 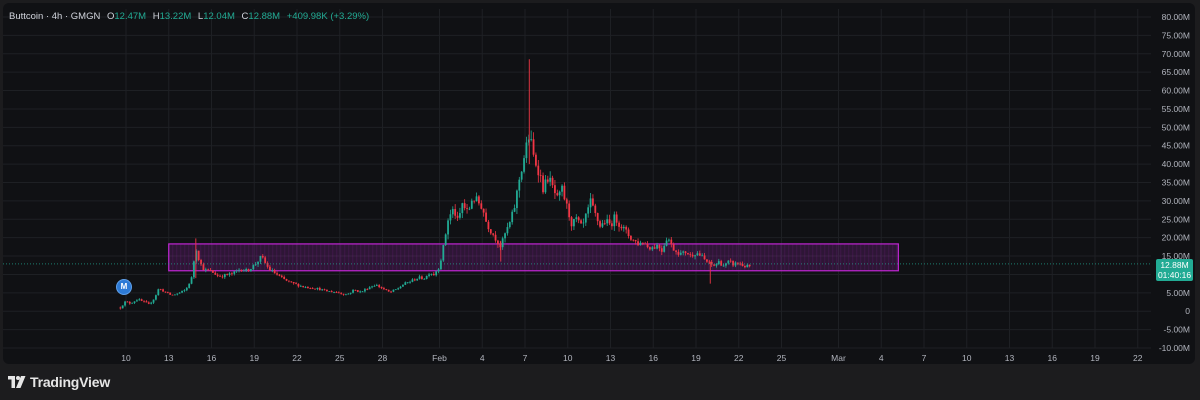 What do you see at coordinates (1138, 358) in the screenshot?
I see `x-tick-label: 22` at bounding box center [1138, 358].